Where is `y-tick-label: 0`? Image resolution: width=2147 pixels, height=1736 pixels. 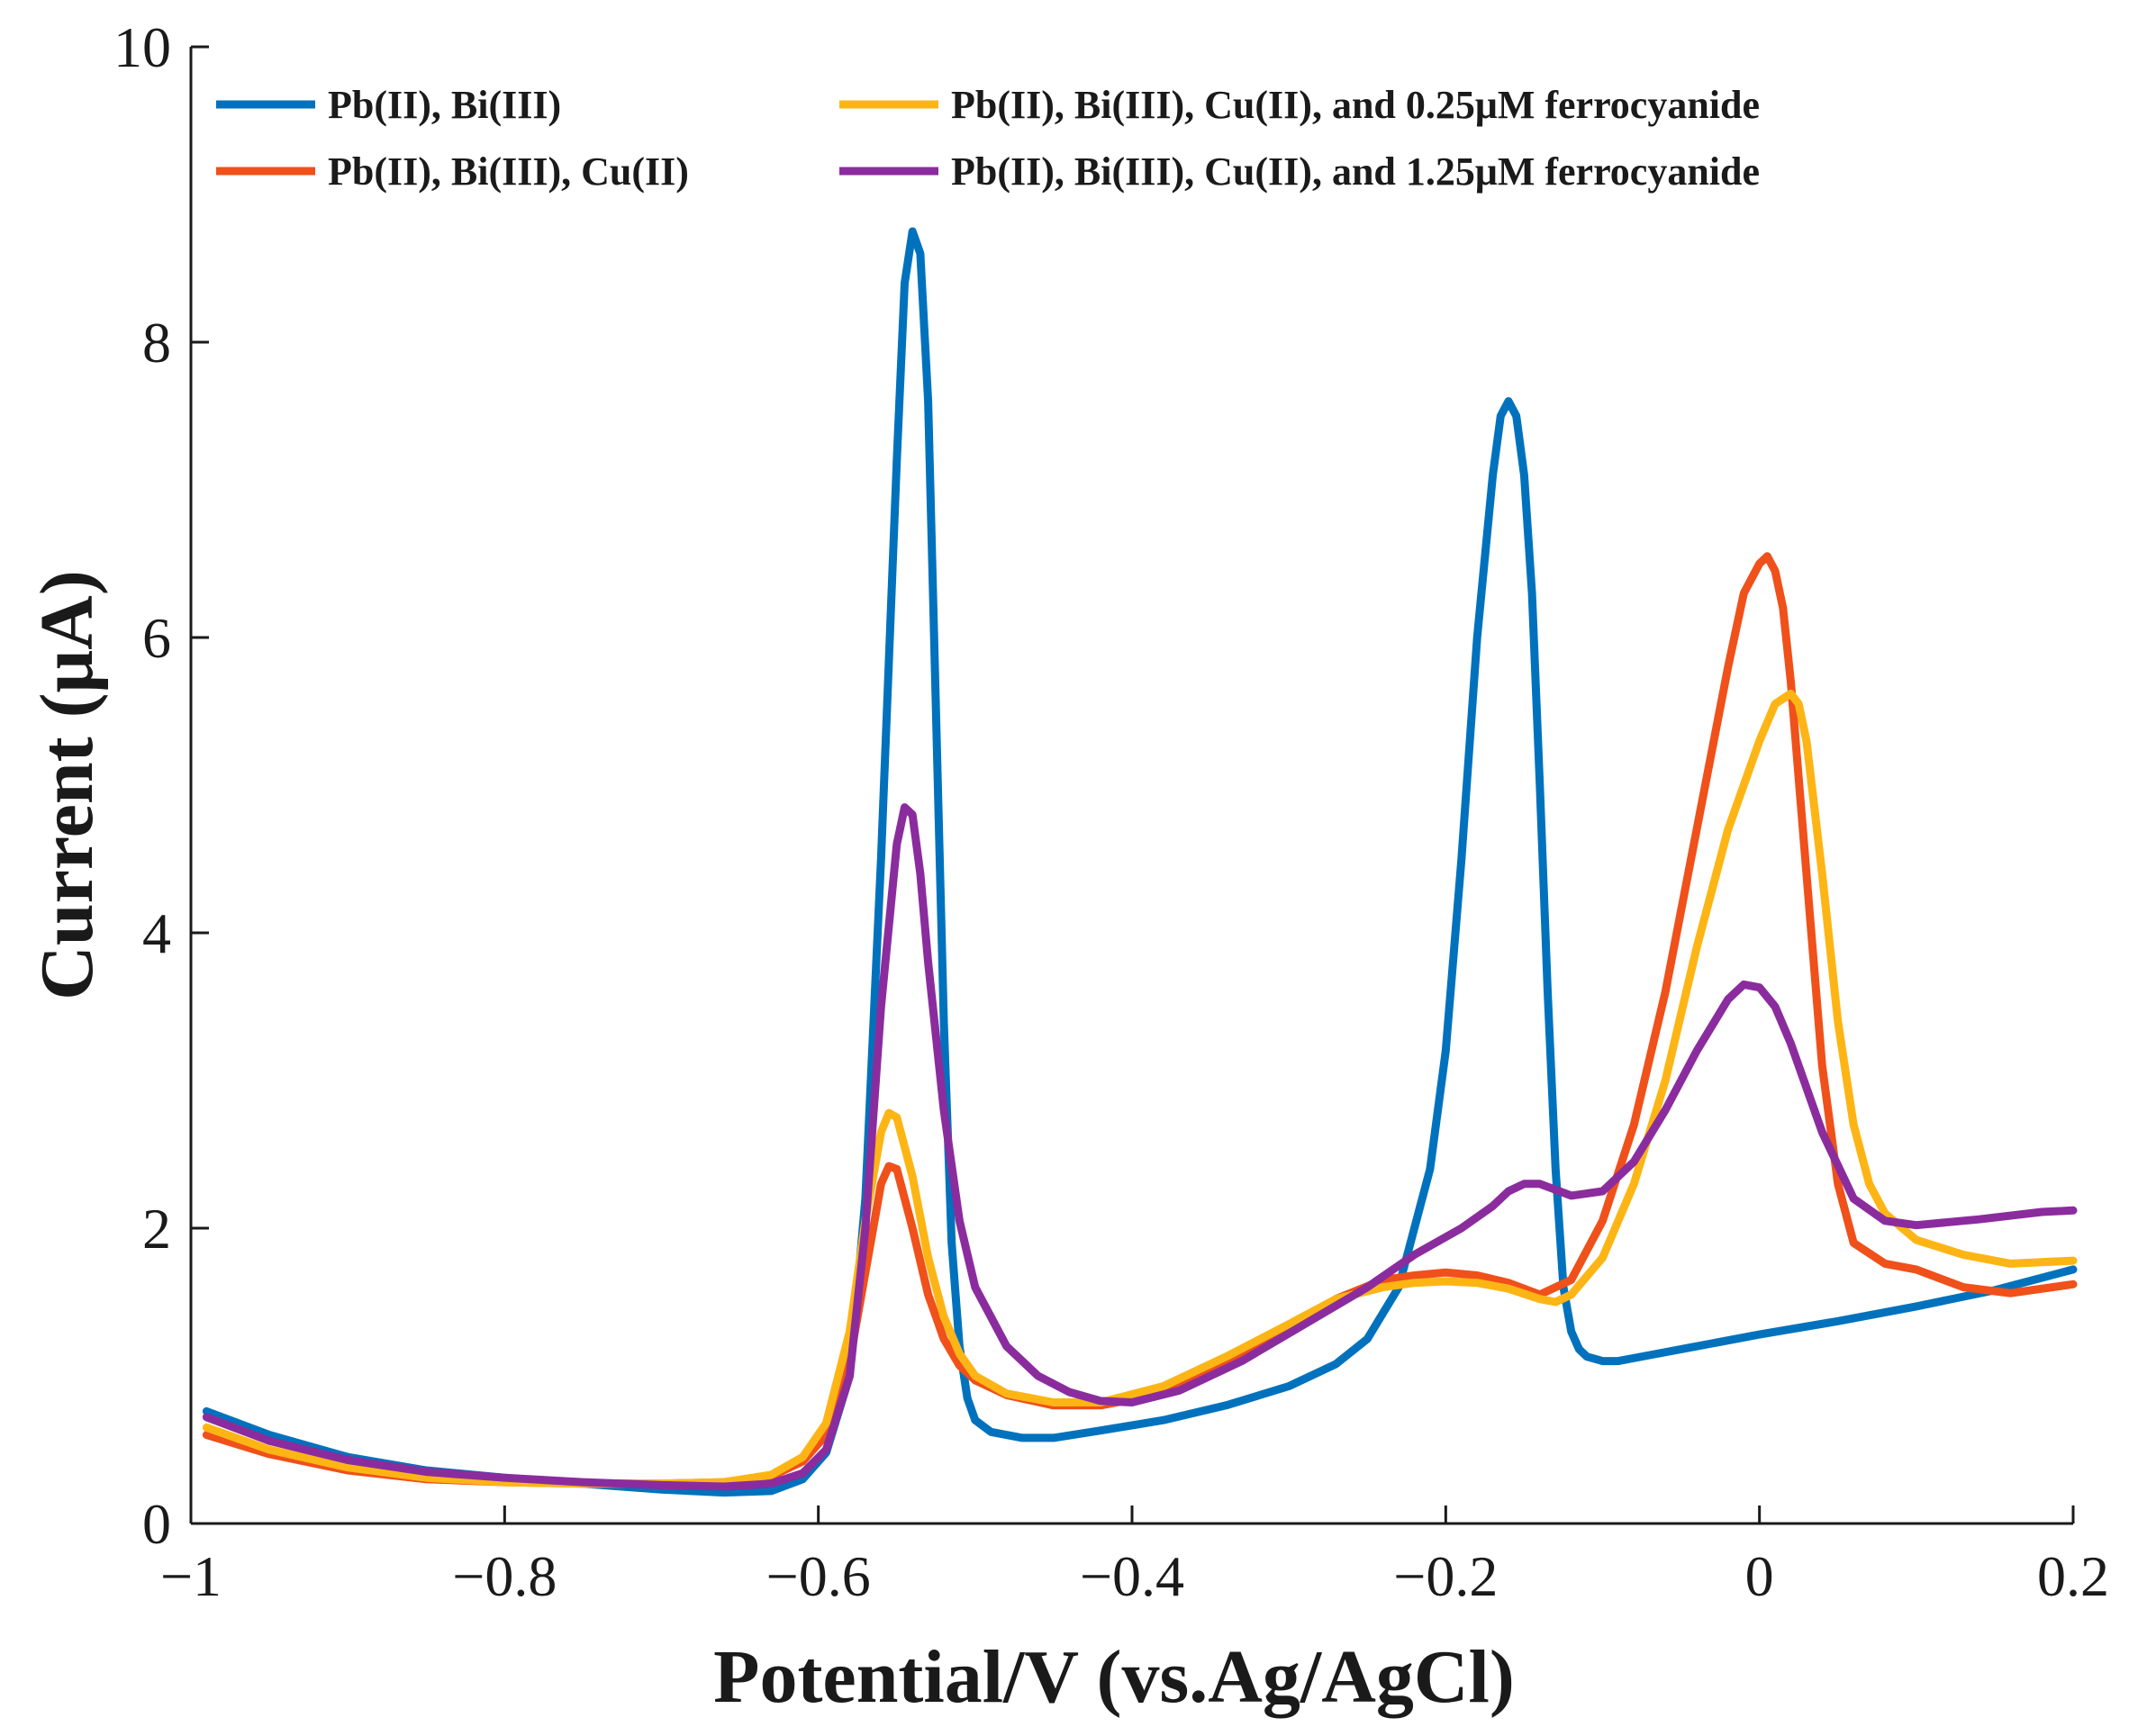
y-tick-label: 0 is located at coordinates (157, 1524).